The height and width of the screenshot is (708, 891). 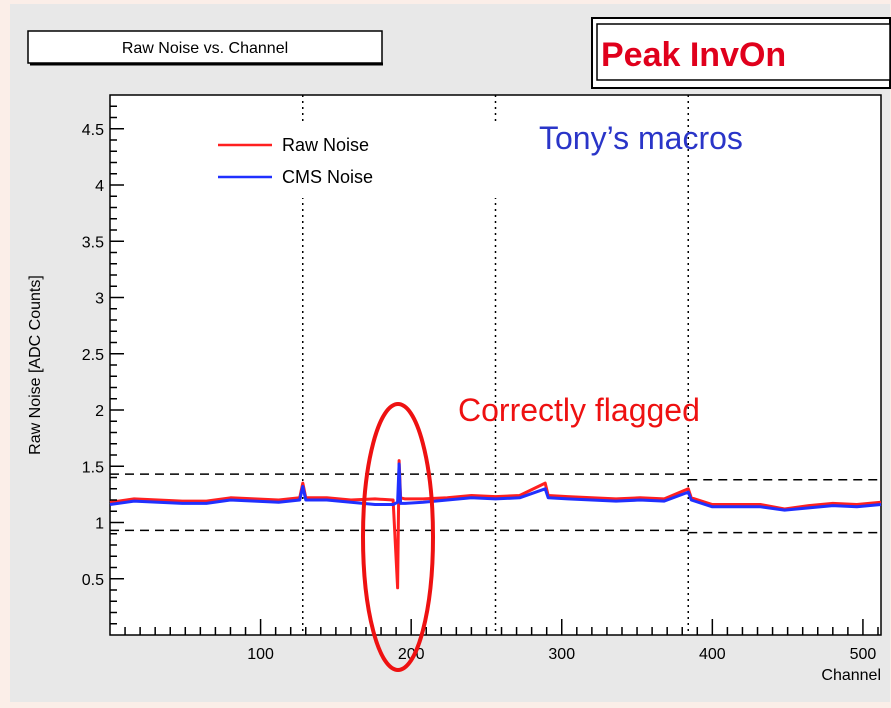 I want to click on title-box, so click(x=205, y=47).